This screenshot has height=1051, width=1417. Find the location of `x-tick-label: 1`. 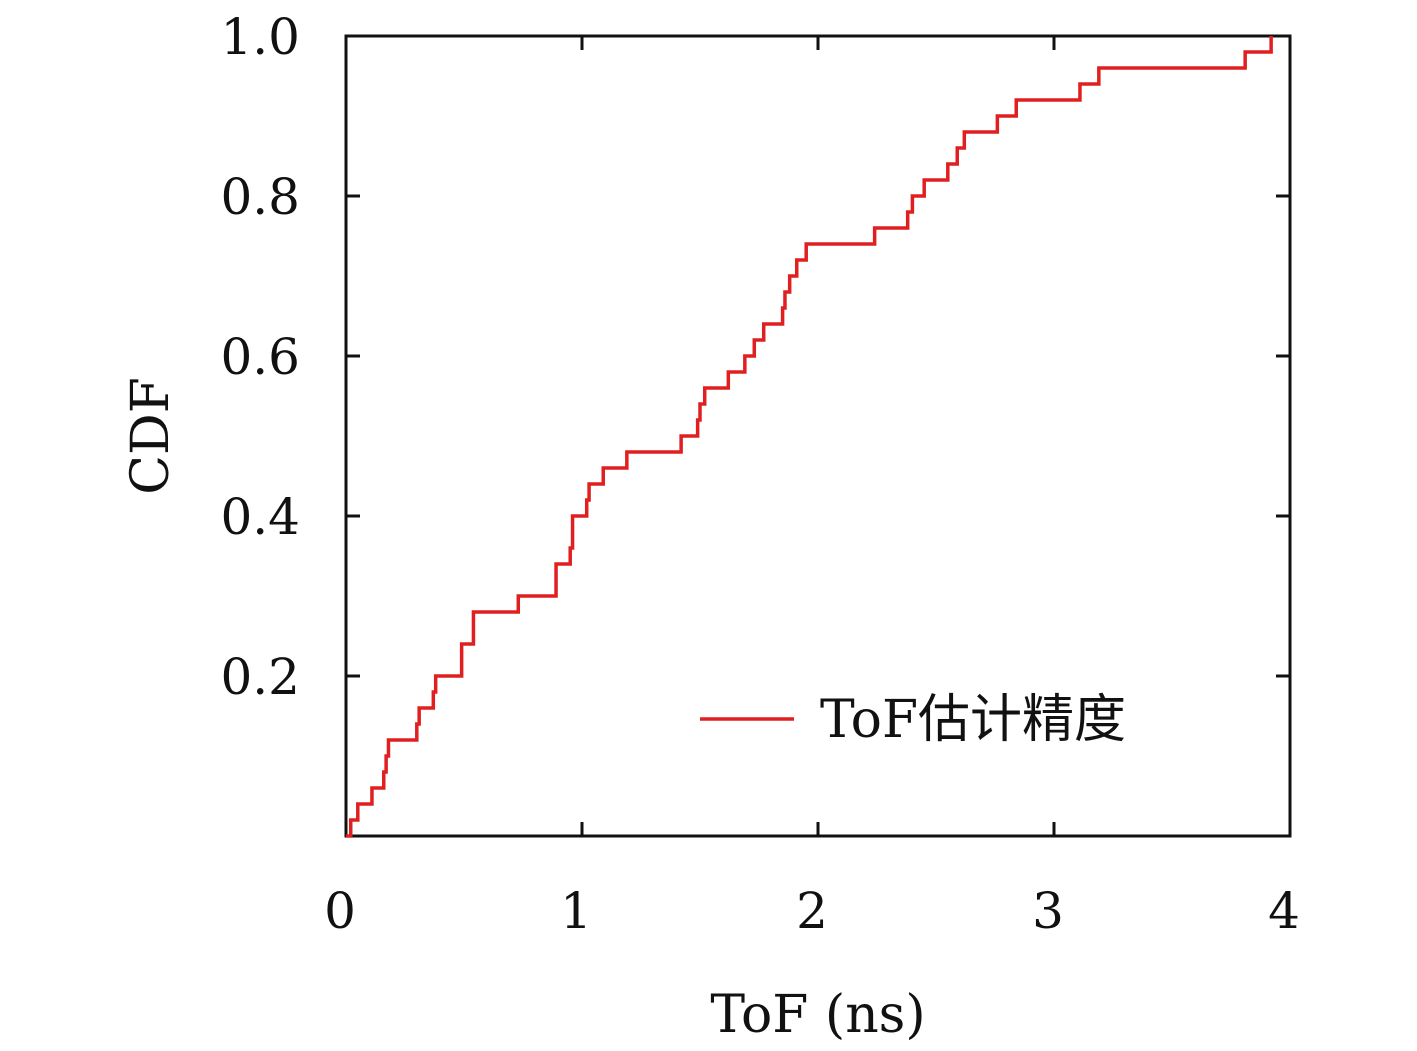

x-tick-label: 1 is located at coordinates (576, 911).